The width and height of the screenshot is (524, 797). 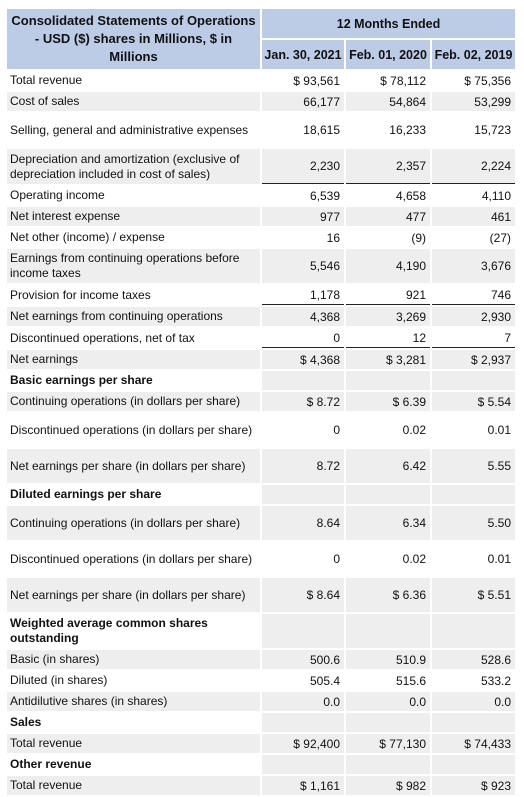 What do you see at coordinates (303, 466) in the screenshot?
I see `row-value: 8.72` at bounding box center [303, 466].